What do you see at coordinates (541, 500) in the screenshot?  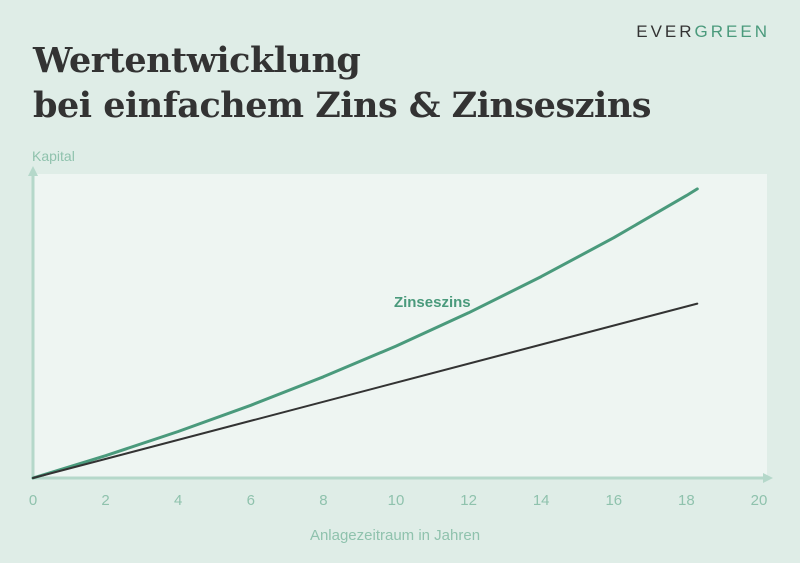 I see `x-tick-label: 14` at bounding box center [541, 500].